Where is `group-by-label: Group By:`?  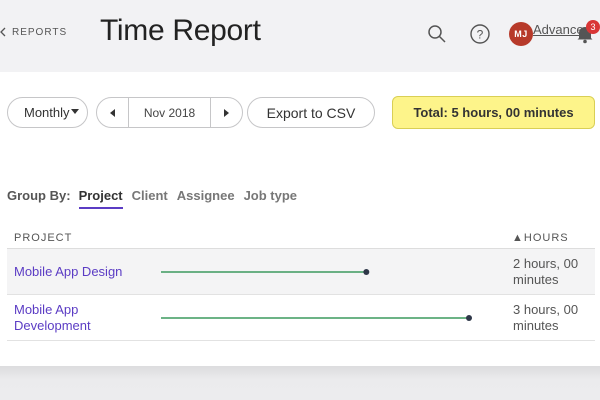
group-by-label: Group By: is located at coordinates (39, 195).